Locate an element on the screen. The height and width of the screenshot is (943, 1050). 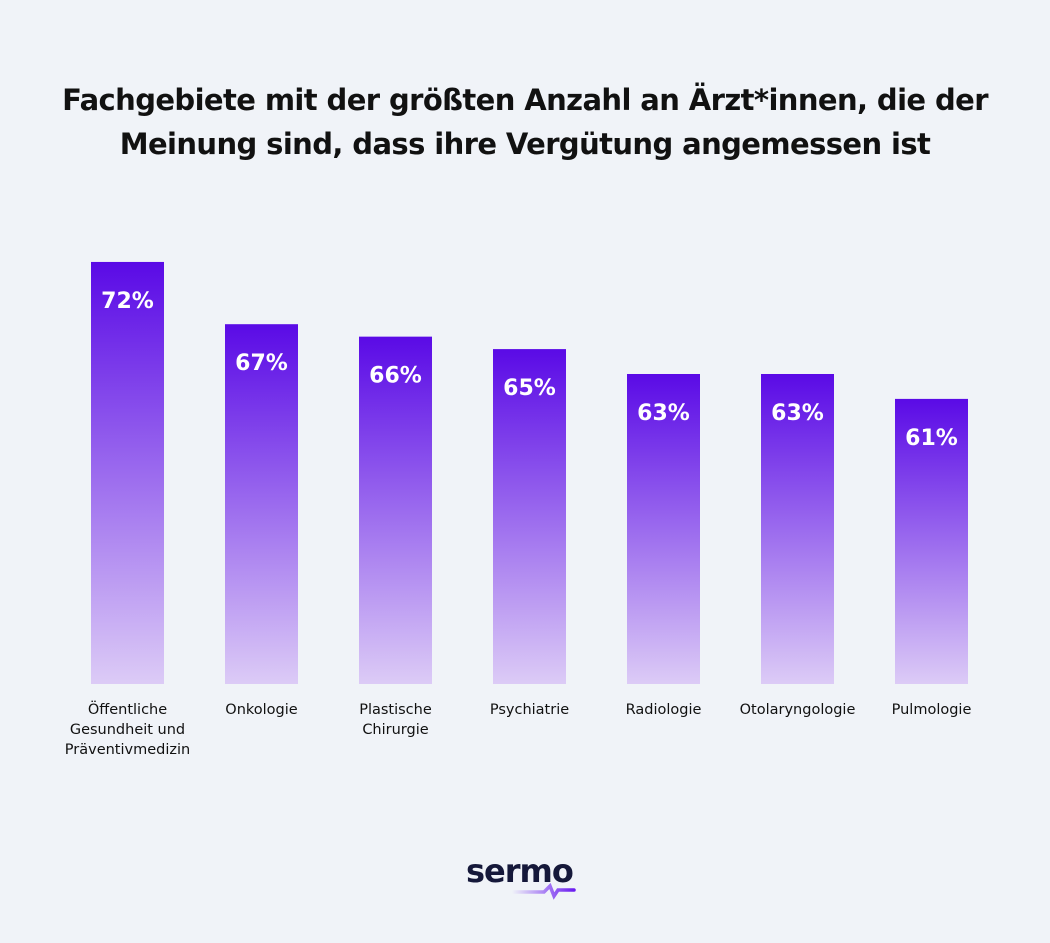
value-label-6: 61% is located at coordinates (931, 438).